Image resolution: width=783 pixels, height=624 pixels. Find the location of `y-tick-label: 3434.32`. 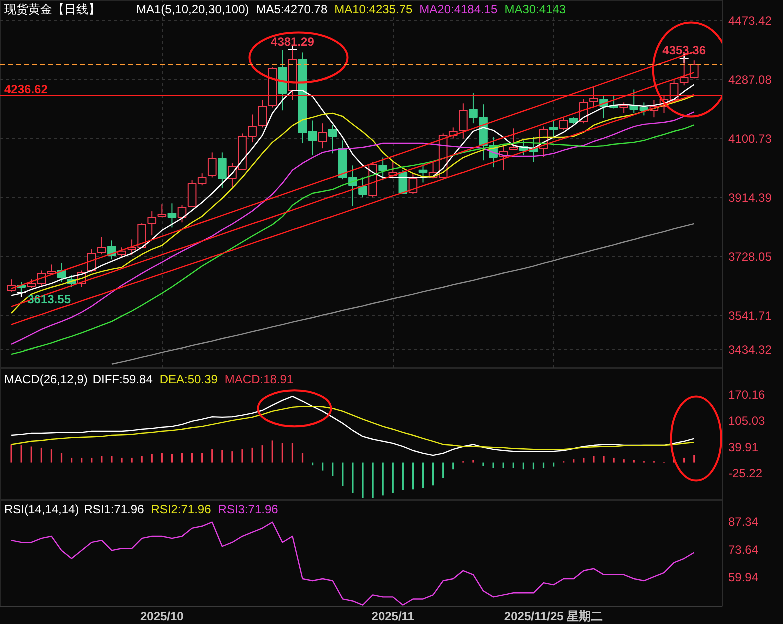

y-tick-label: 3434.32 is located at coordinates (750, 349).